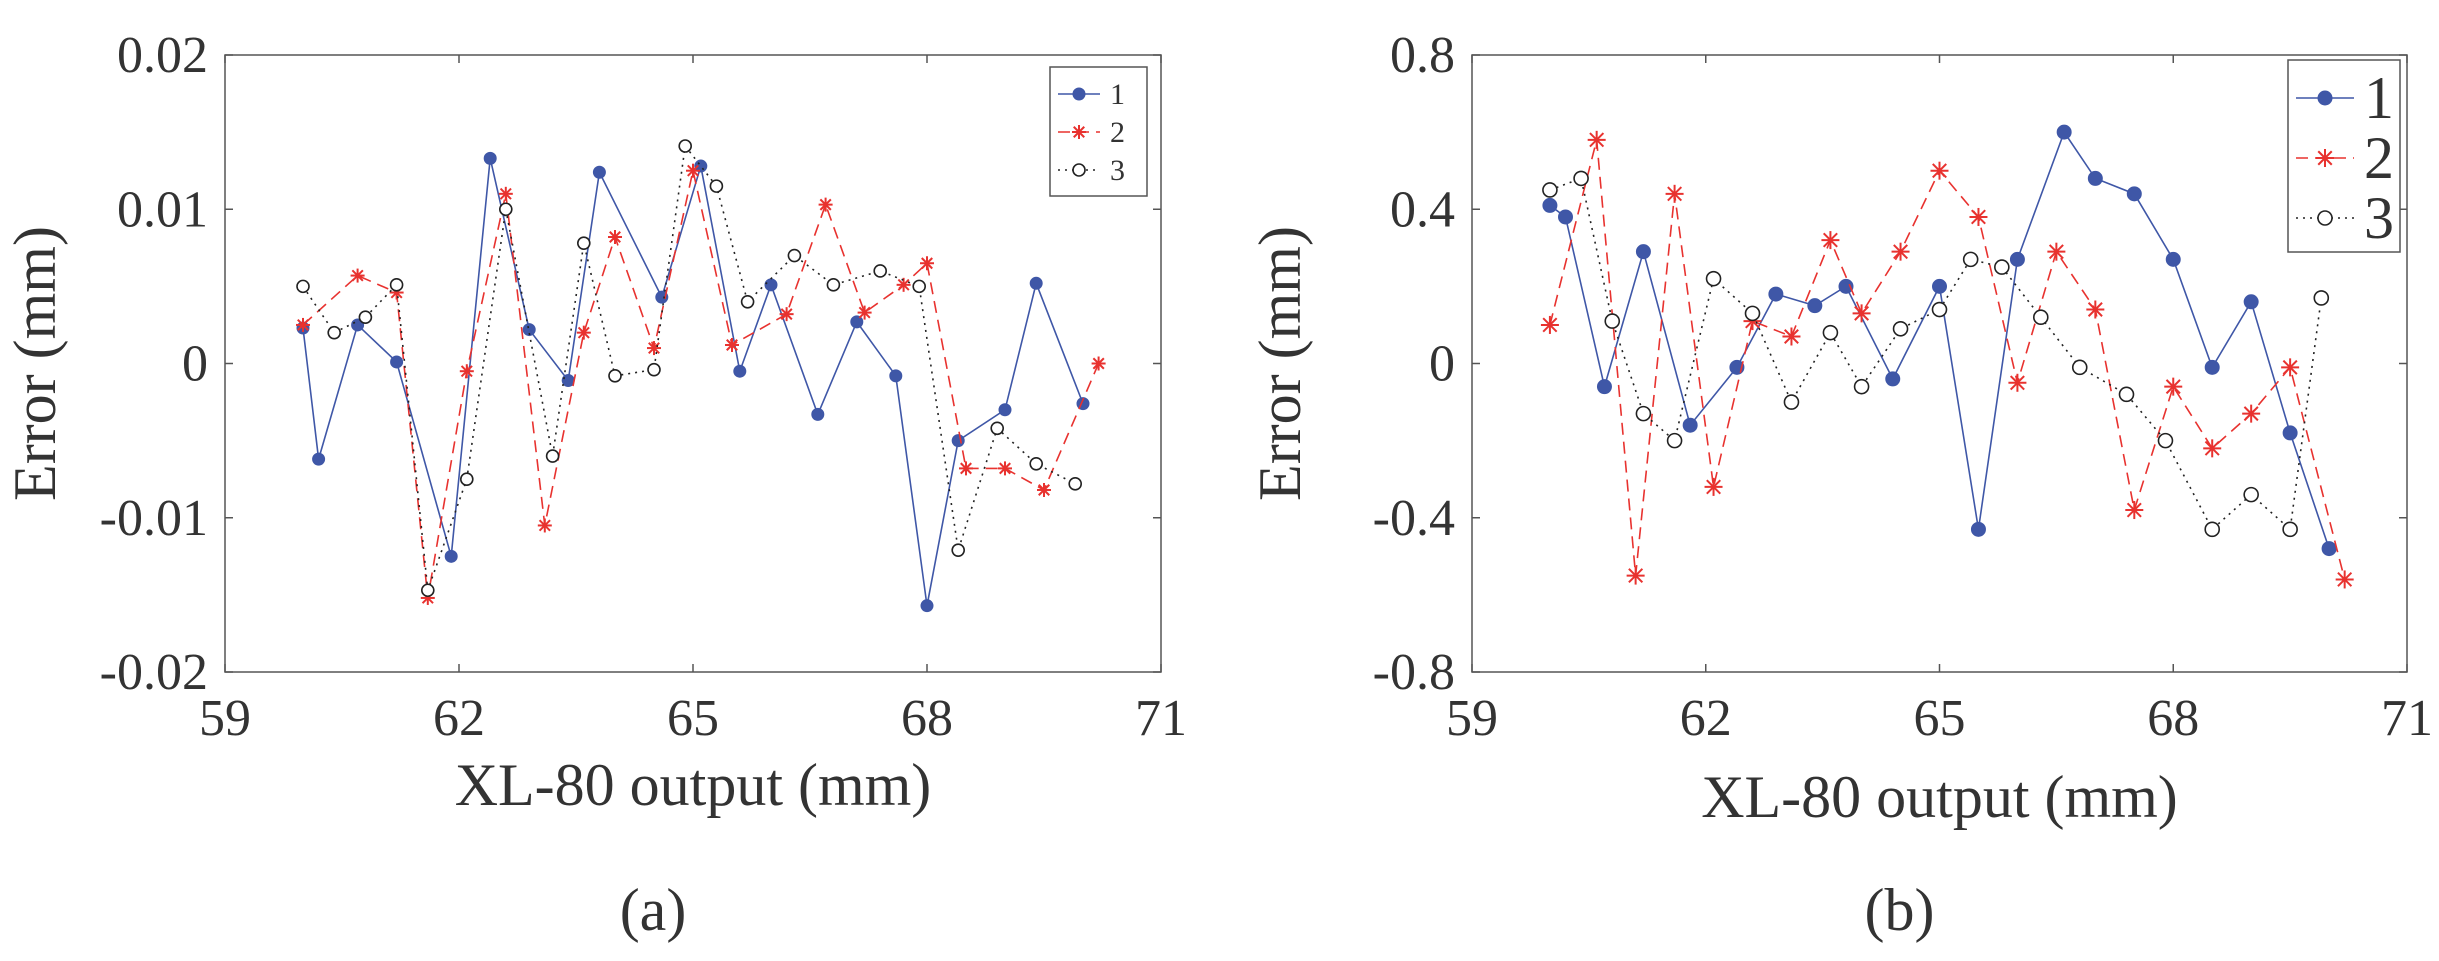 This screenshot has height=961, width=2439. Describe the element at coordinates (1900, 910) in the screenshot. I see `panel-caption: (b)` at that location.